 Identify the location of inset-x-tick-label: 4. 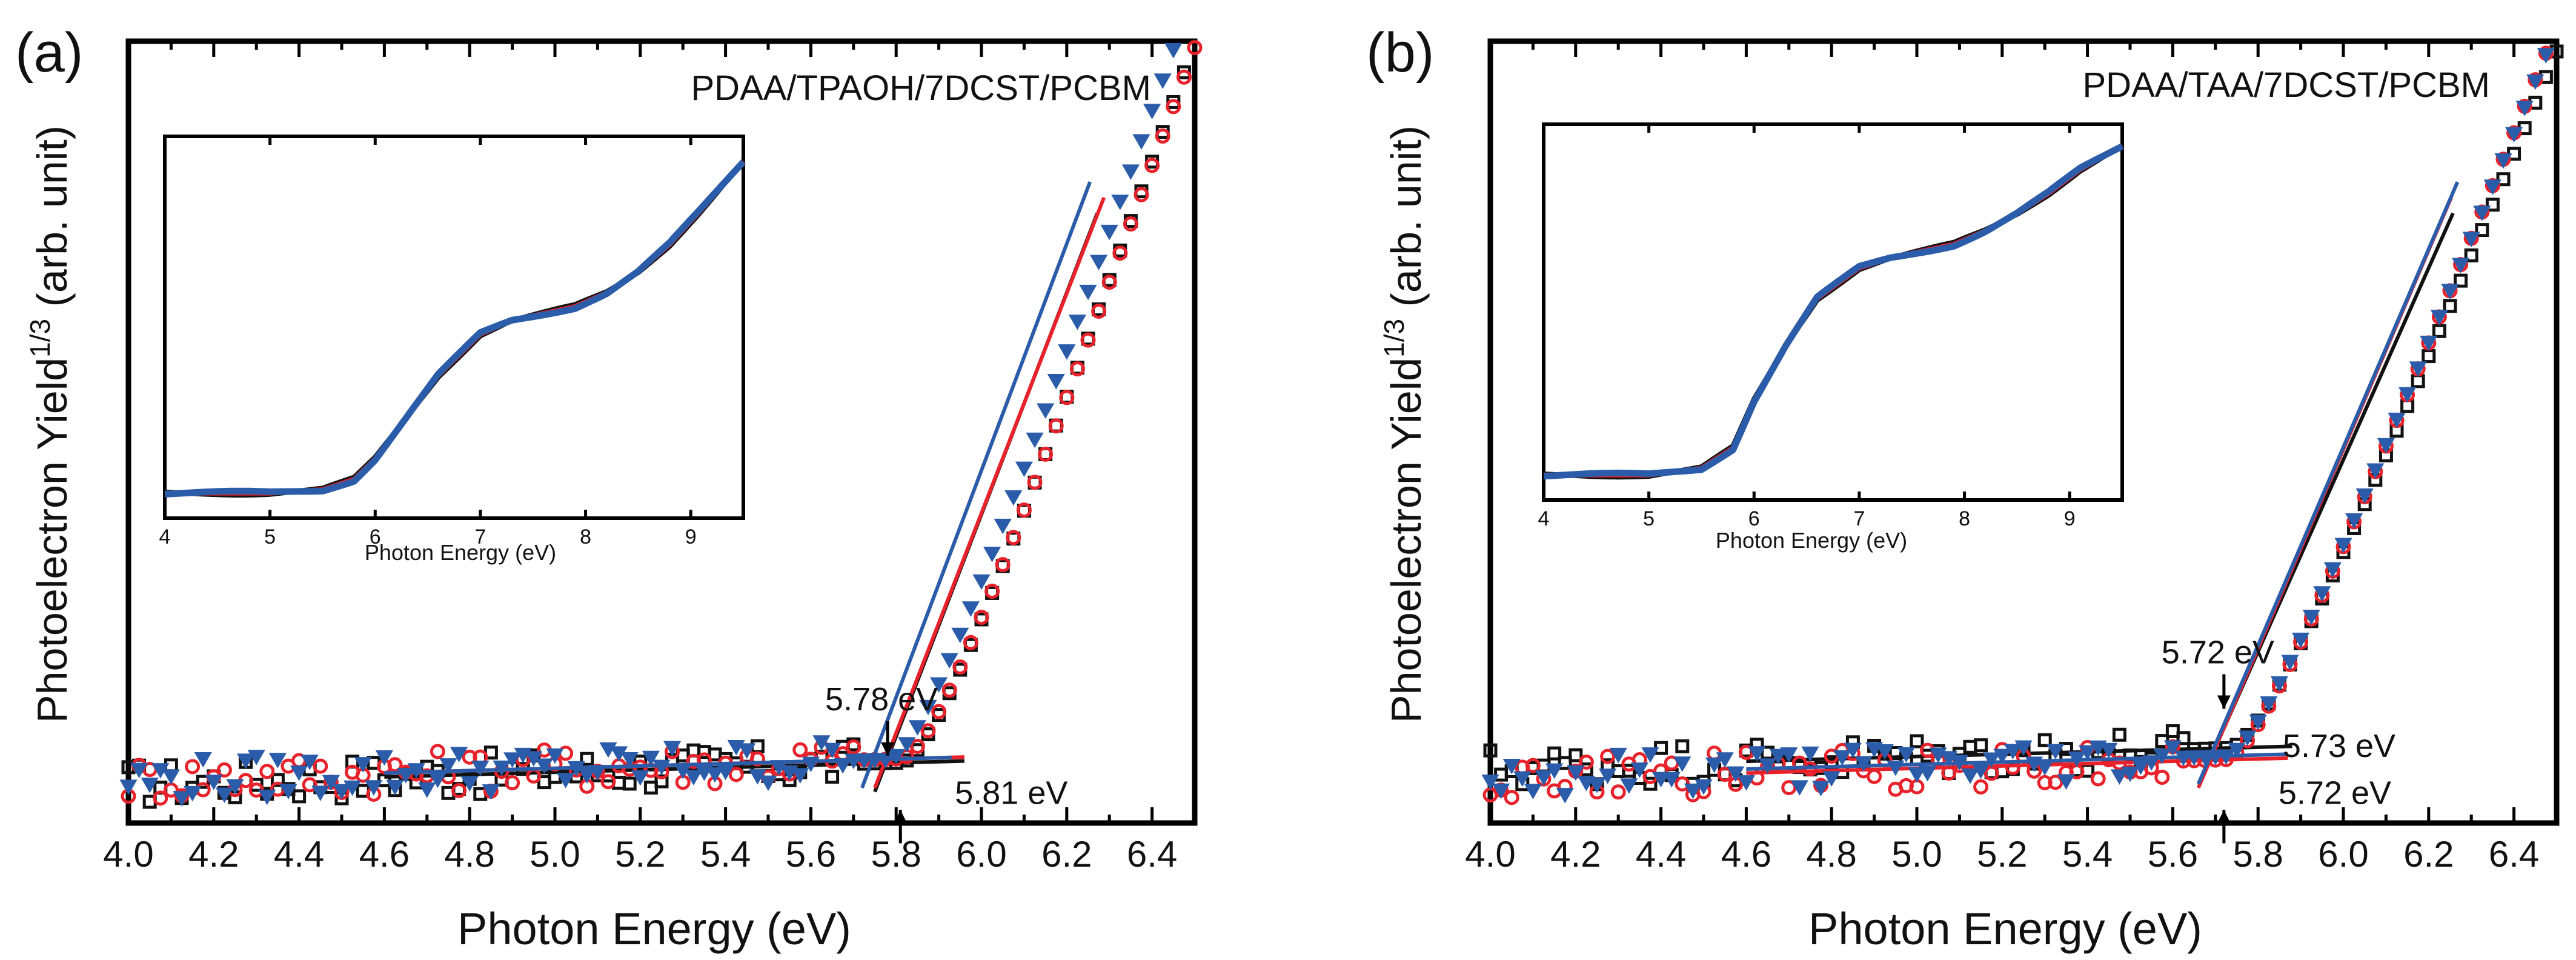
(165, 536).